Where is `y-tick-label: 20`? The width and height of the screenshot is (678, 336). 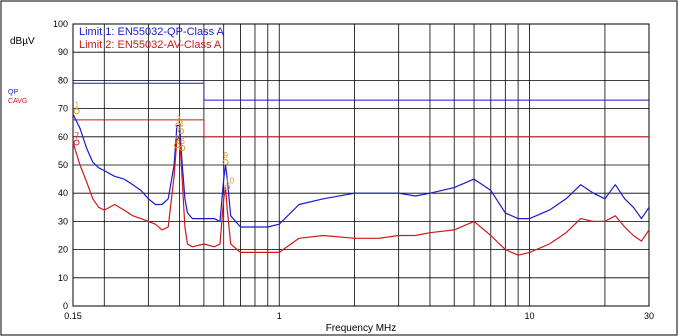
y-tick-label: 20 is located at coordinates (63, 250).